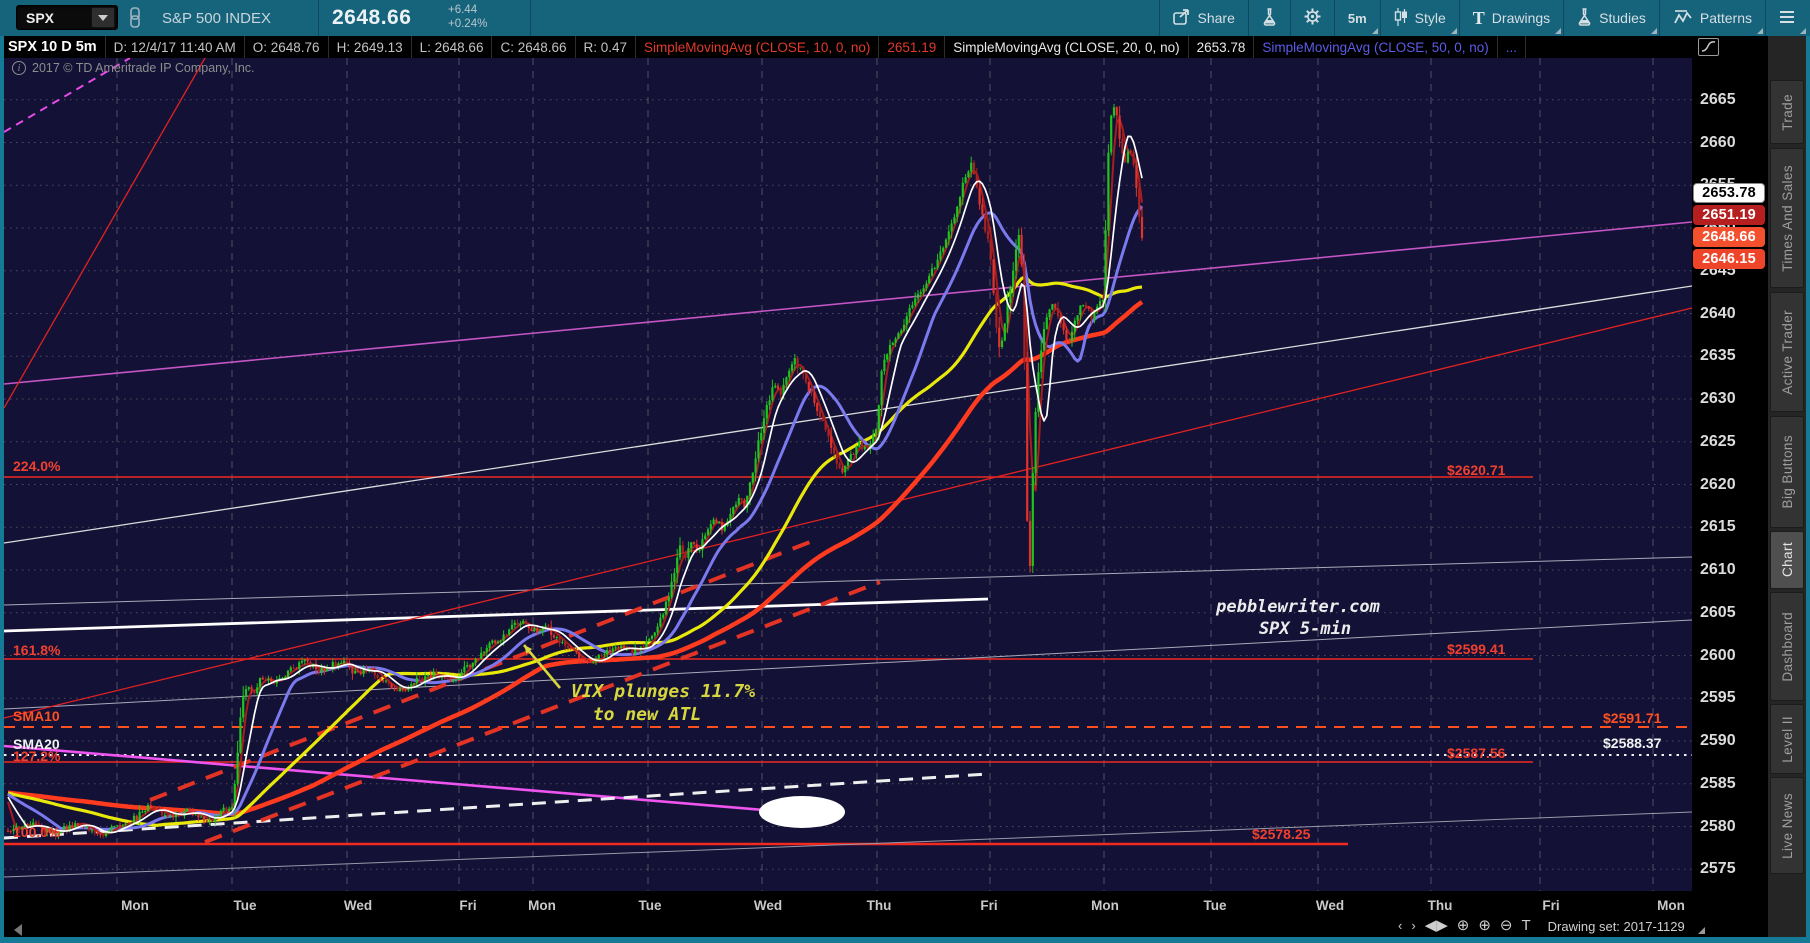  I want to click on bar-width-icon: ◀▶, so click(1436, 925).